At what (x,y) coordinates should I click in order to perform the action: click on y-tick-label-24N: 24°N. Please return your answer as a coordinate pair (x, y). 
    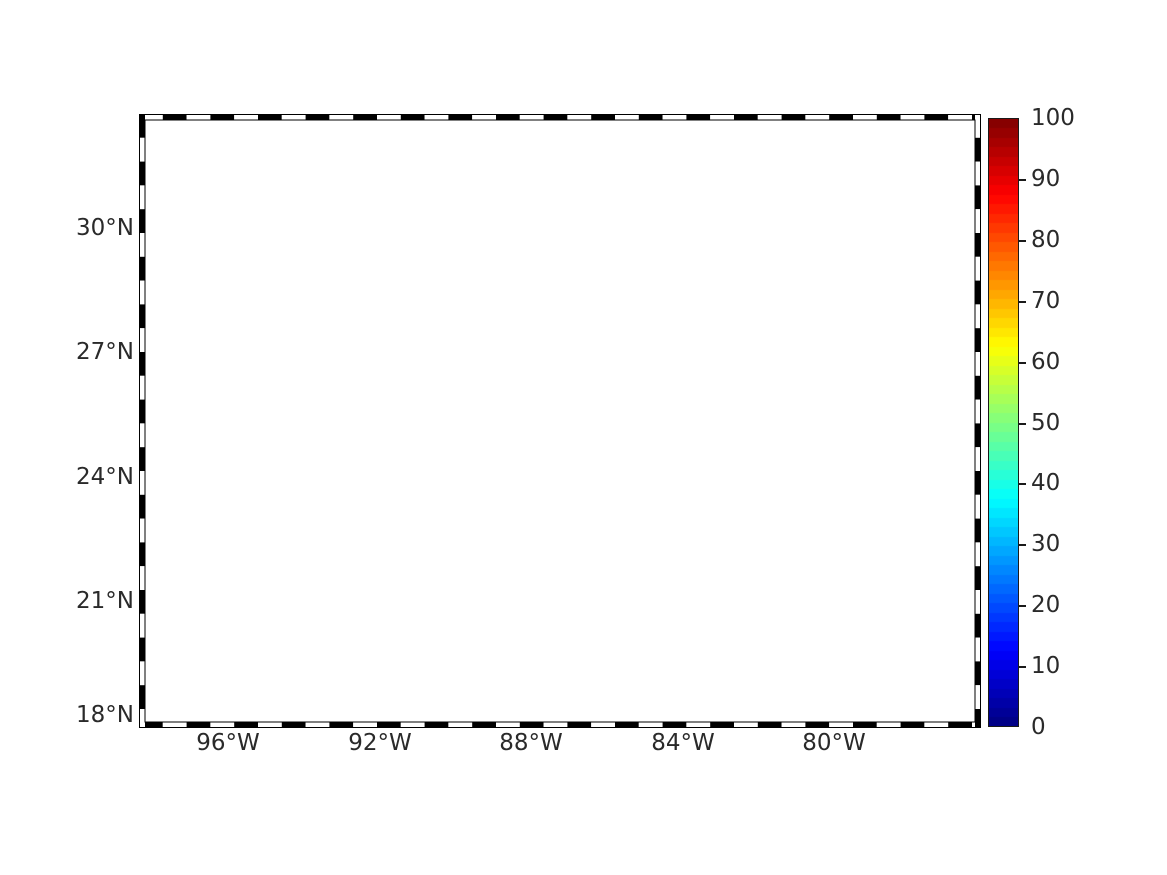
    Looking at the image, I should click on (105, 477).